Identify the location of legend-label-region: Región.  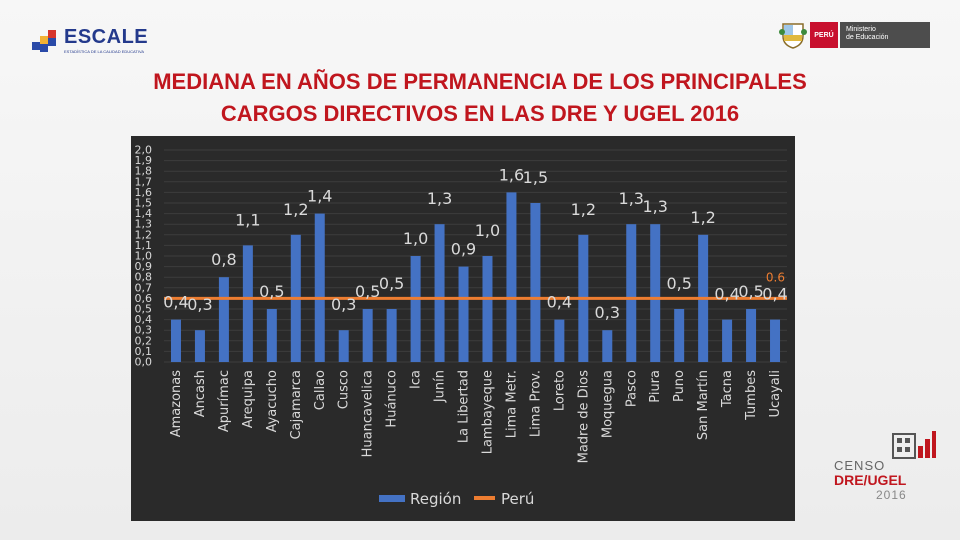
(435, 499).